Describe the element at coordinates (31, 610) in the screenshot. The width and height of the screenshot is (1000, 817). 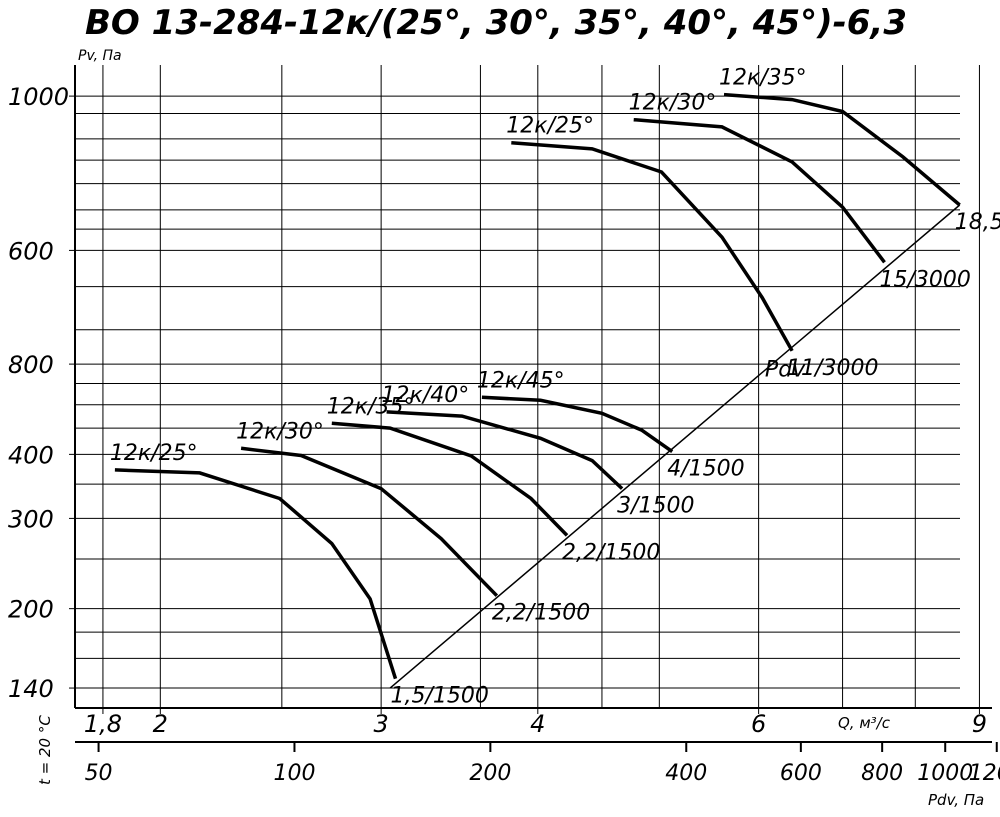
I see `y-tick-label: 200` at that location.